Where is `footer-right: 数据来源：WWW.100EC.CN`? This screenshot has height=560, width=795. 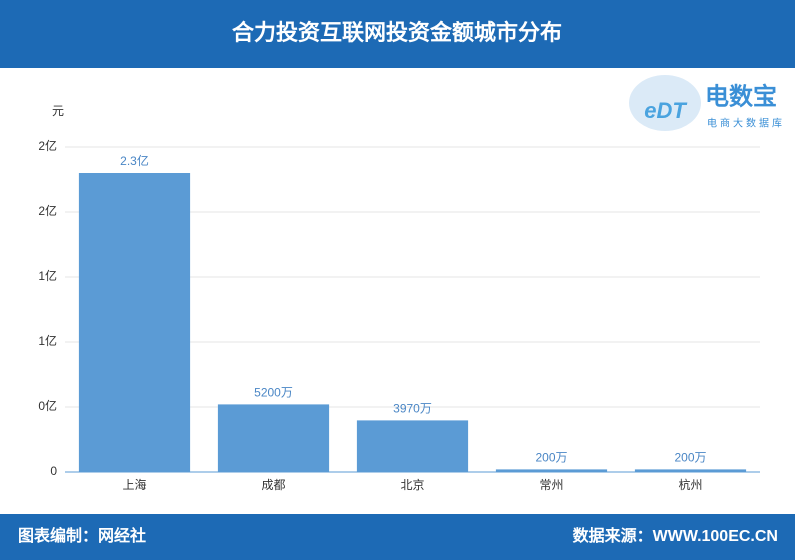
footer-right: 数据来源：WWW.100EC.CN is located at coordinates (675, 535).